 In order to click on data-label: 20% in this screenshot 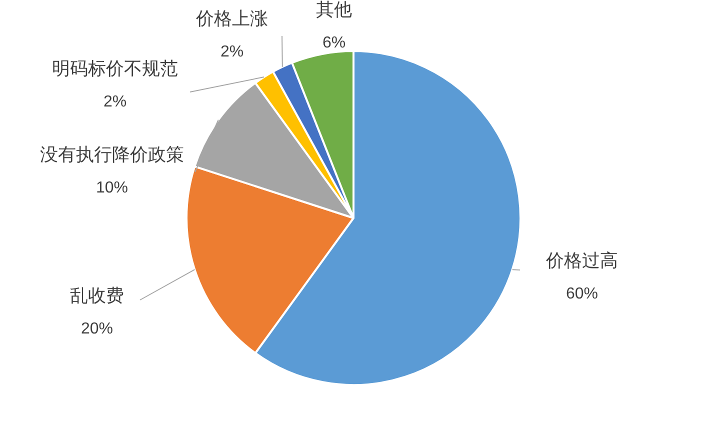, I will do `click(97, 329)`.